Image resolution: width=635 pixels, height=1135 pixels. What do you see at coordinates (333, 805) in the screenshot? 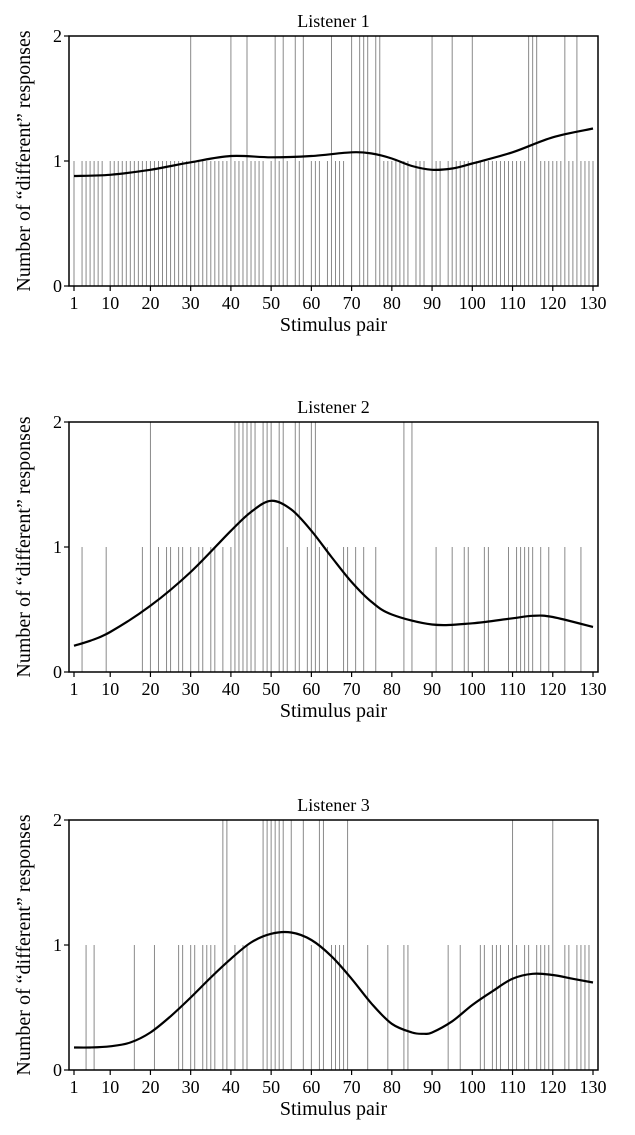
I see `chart-title: Listener 3` at bounding box center [333, 805].